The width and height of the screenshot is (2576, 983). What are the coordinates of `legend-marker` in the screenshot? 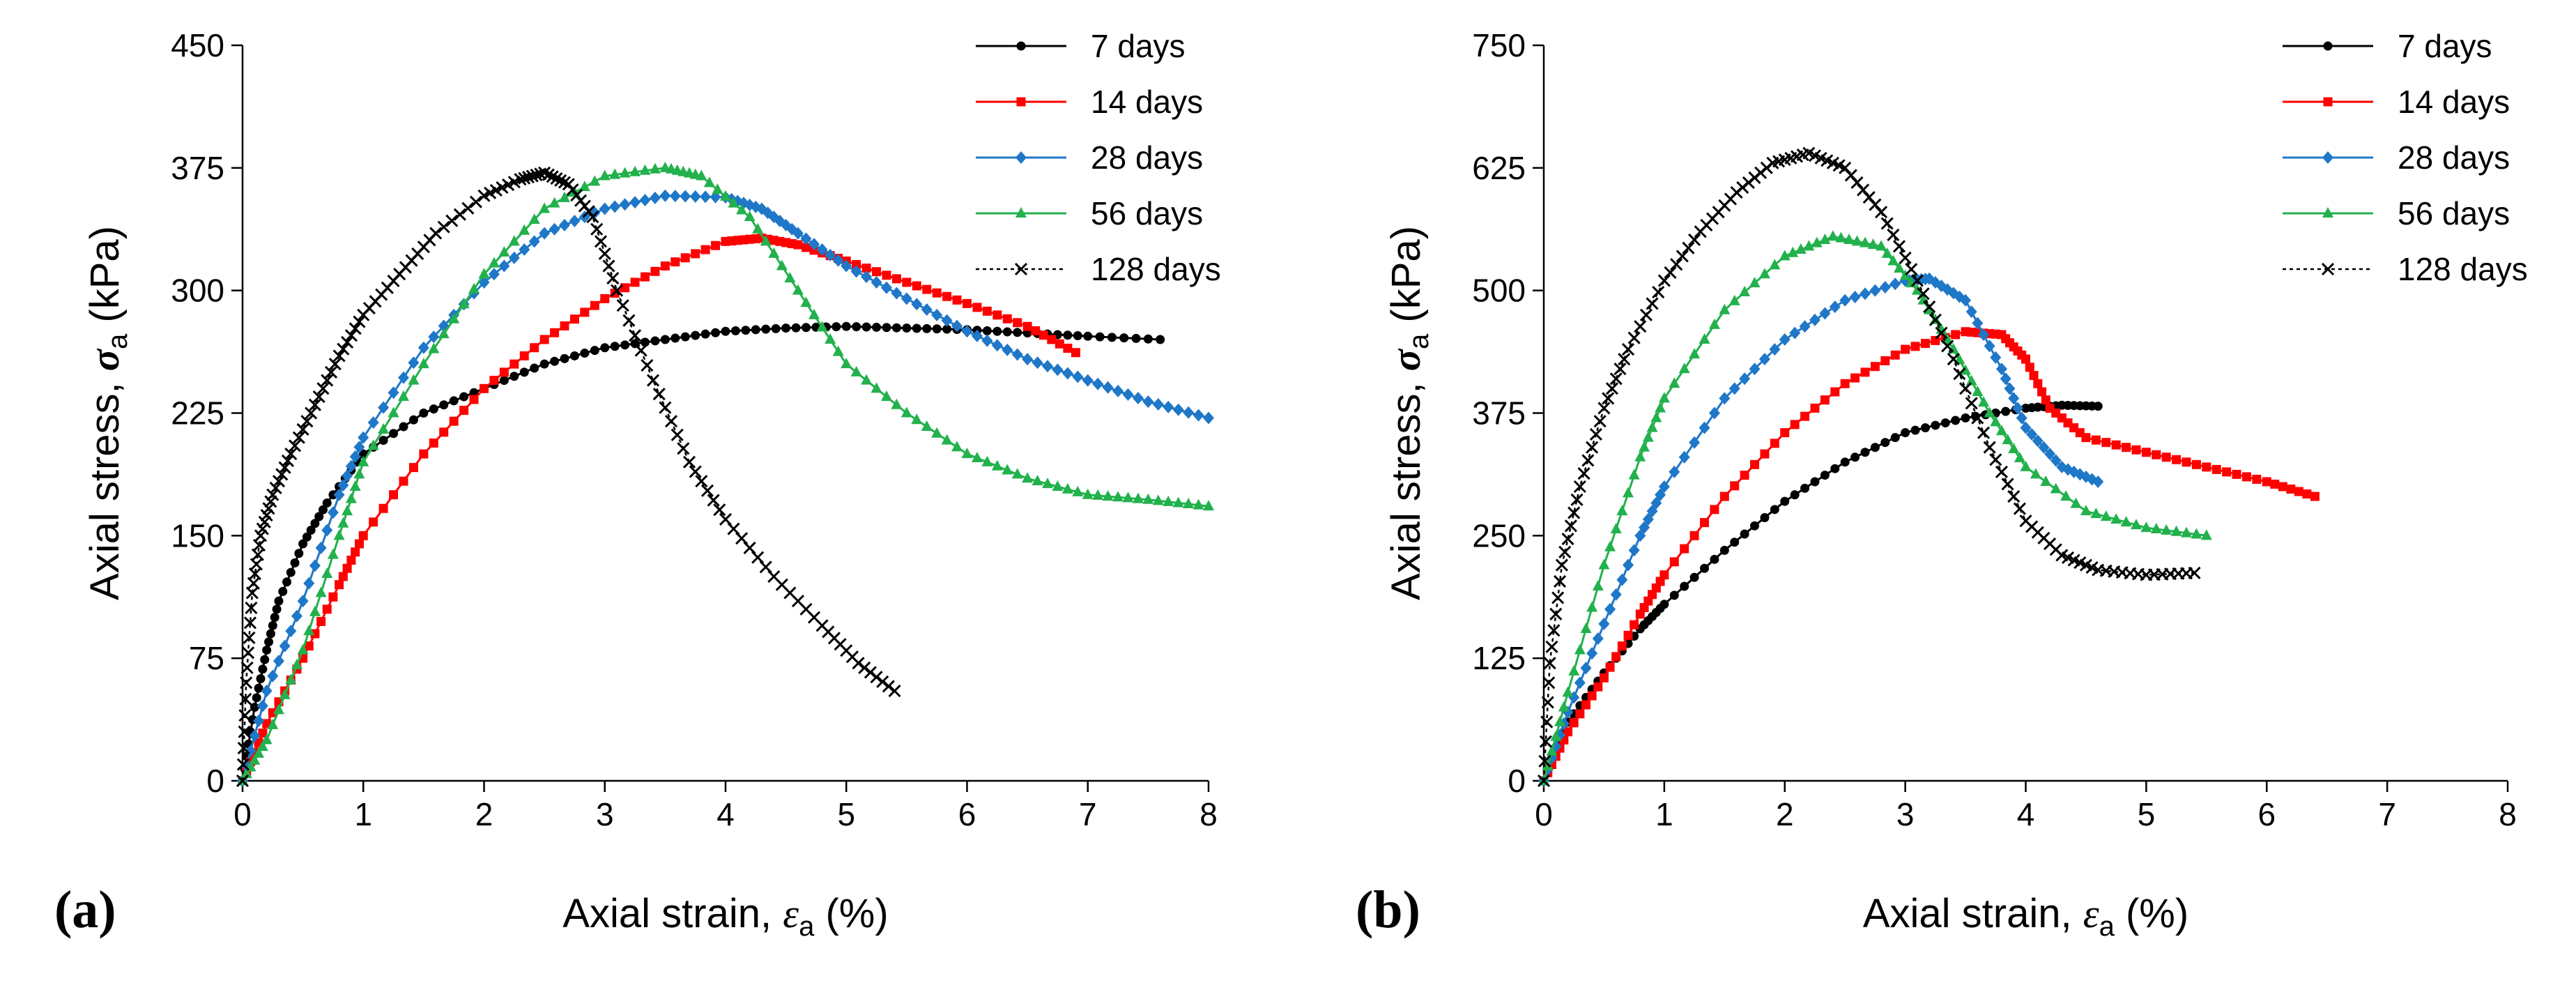 It's located at (2328, 102).